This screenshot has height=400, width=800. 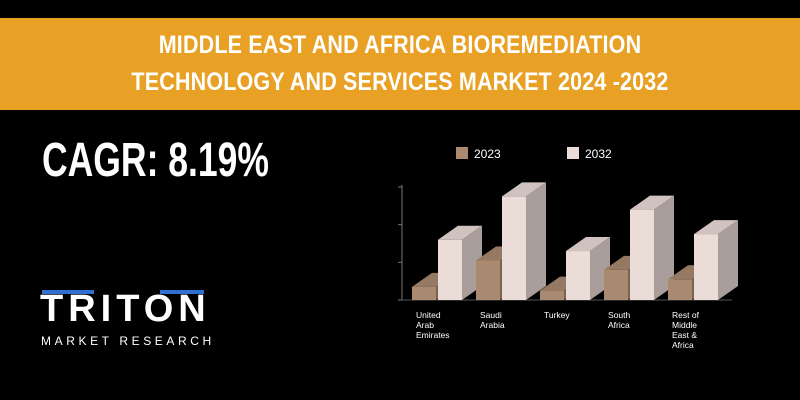 I want to click on logo-accent-left, so click(x=68, y=292).